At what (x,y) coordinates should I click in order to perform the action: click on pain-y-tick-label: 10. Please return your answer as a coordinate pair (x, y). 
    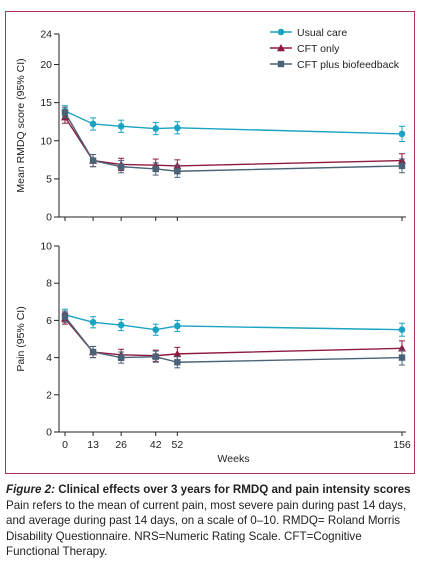
    Looking at the image, I should click on (46, 247).